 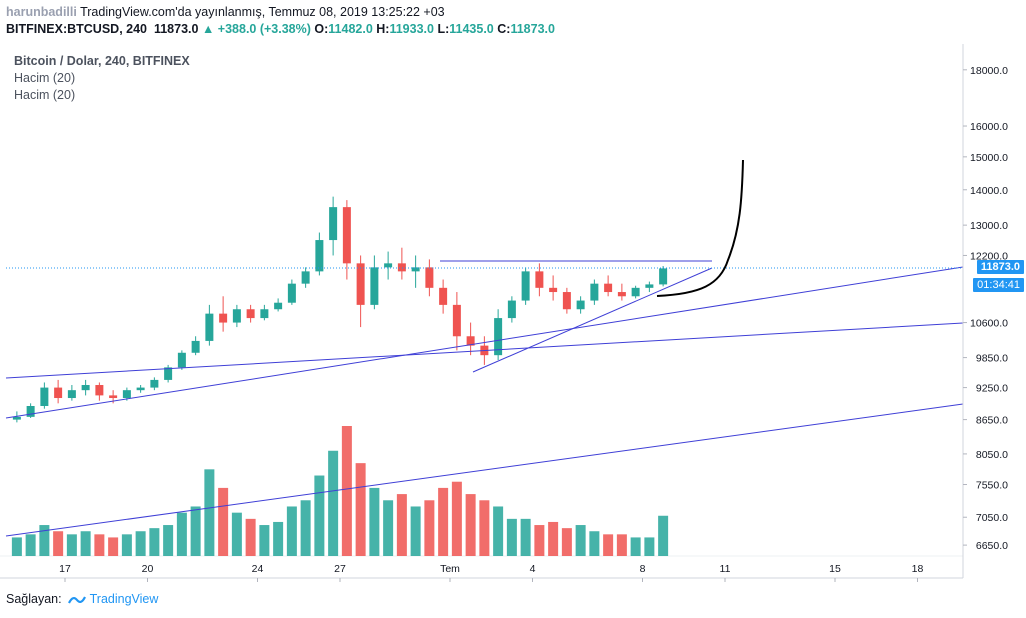 I want to click on y-tick-label: 6650.0, so click(x=992, y=546).